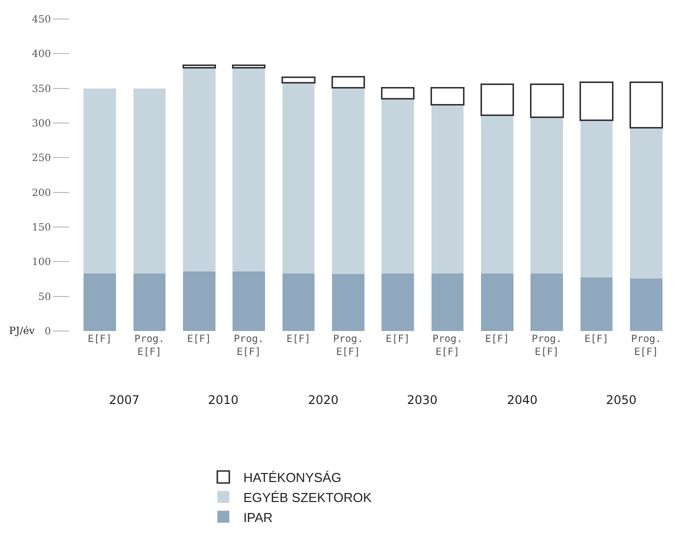 Image resolution: width=681 pixels, height=547 pixels. What do you see at coordinates (41, 20) in the screenshot?
I see `y-tick-label: 450` at bounding box center [41, 20].